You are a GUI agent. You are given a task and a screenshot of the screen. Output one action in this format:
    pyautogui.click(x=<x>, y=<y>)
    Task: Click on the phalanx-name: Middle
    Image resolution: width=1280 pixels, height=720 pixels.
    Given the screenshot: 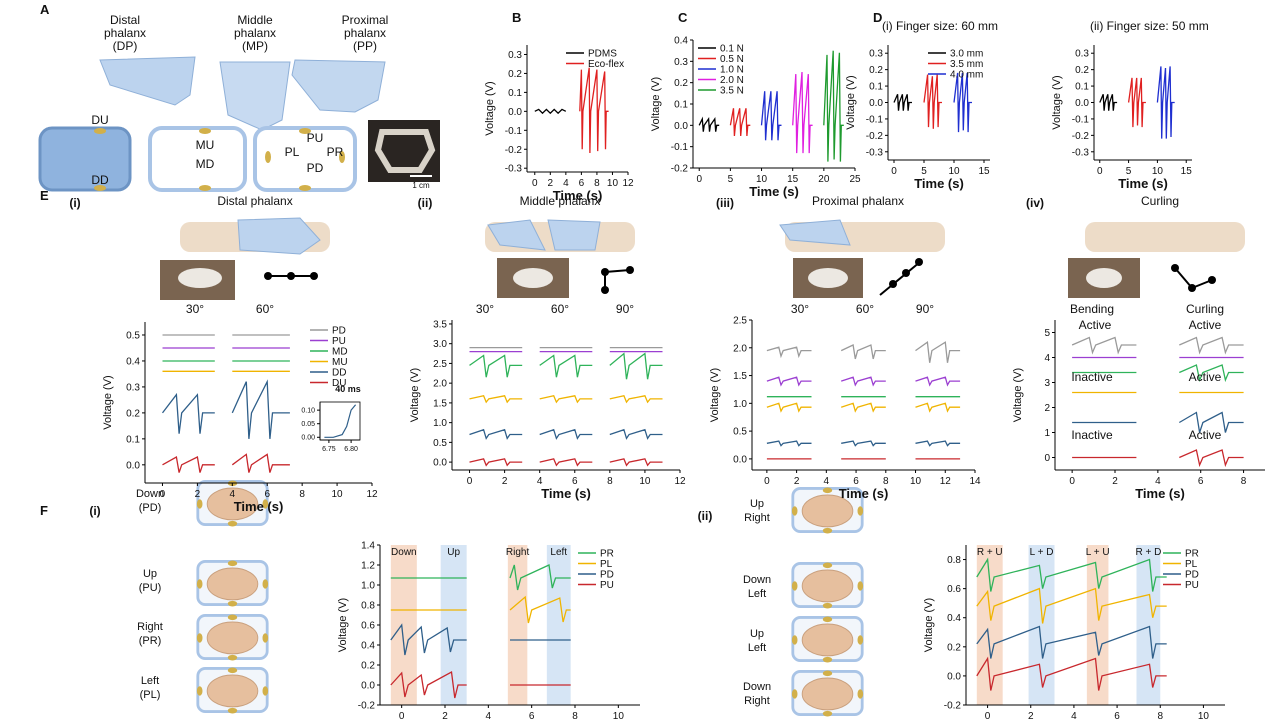 What is the action you would take?
    pyautogui.click(x=255, y=20)
    